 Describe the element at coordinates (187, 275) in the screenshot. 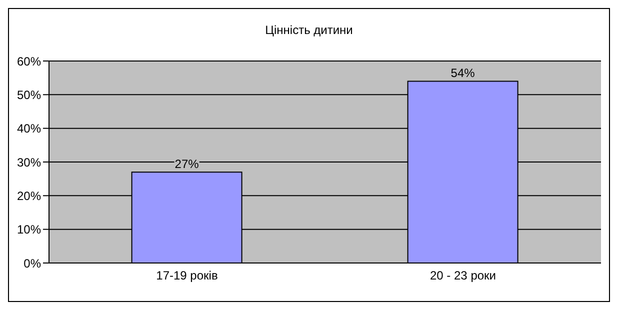

I see `x-tick-label: 17-19 років` at that location.